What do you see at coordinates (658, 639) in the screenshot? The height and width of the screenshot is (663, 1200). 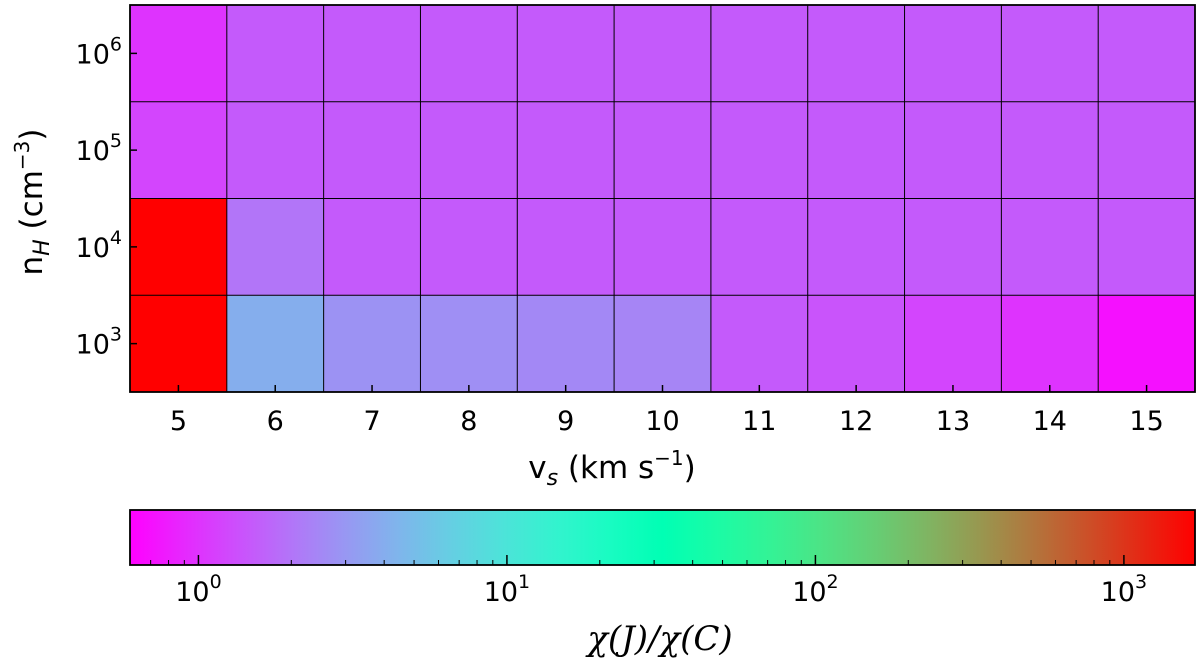 I see `colorbar-label: χ(J)/χ(C)` at bounding box center [658, 639].